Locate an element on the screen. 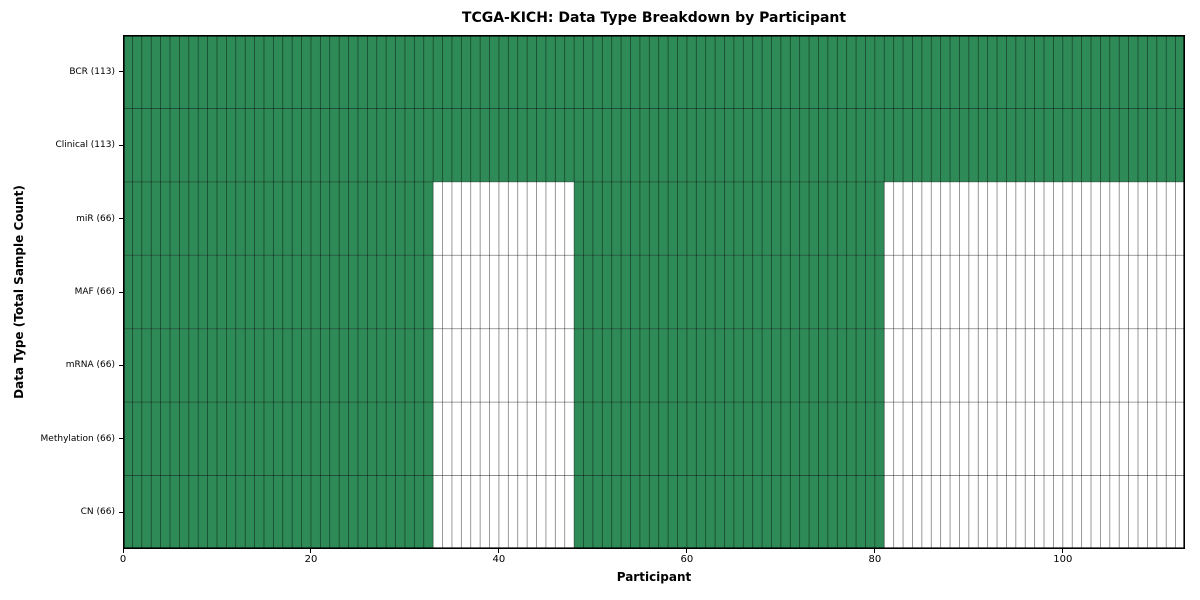  x-tick-label-40: 40 is located at coordinates (499, 559).